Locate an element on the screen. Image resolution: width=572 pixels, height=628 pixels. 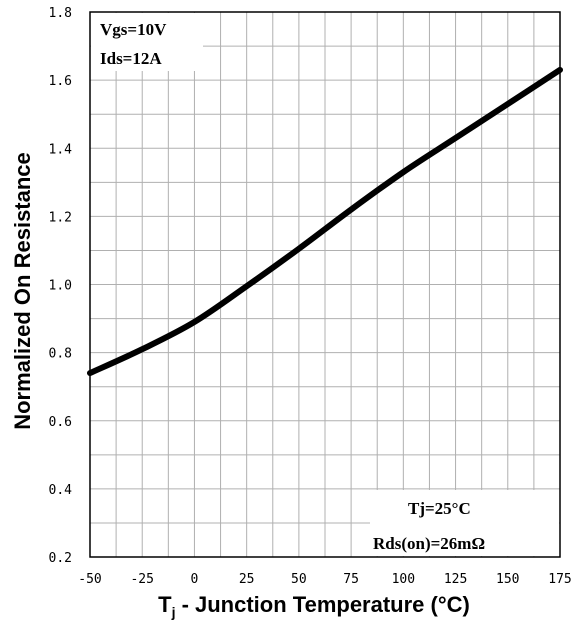
y-tick-label: 1.6 is located at coordinates (60, 81).